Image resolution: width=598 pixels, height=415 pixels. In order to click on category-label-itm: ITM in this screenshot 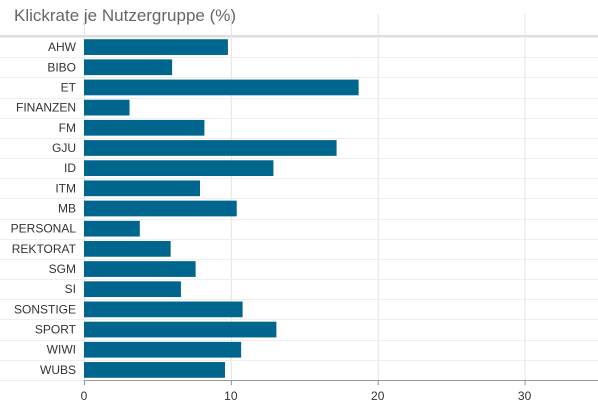, I will do `click(65, 188)`.